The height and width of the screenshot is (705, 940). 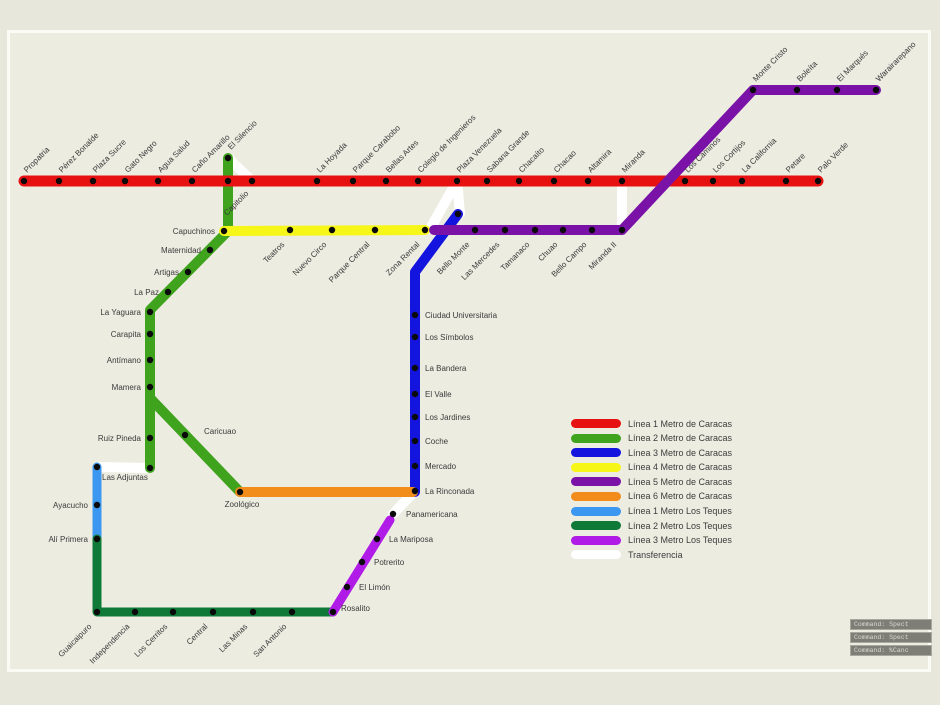 What do you see at coordinates (71, 505) in the screenshot?
I see `station-label: Ayacucho` at bounding box center [71, 505].